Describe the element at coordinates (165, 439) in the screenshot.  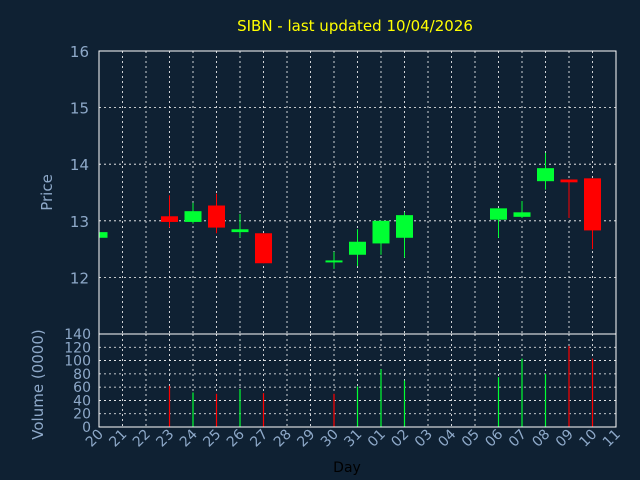
I see `x-tick-label: 23` at that location.